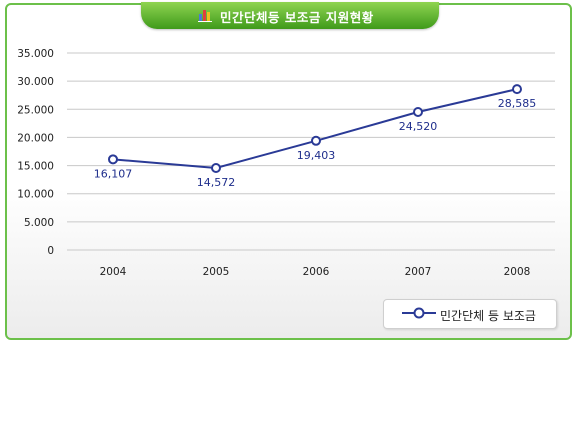 The width and height of the screenshot is (579, 432). I want to click on y-tick-label: 10.000, so click(35, 195).